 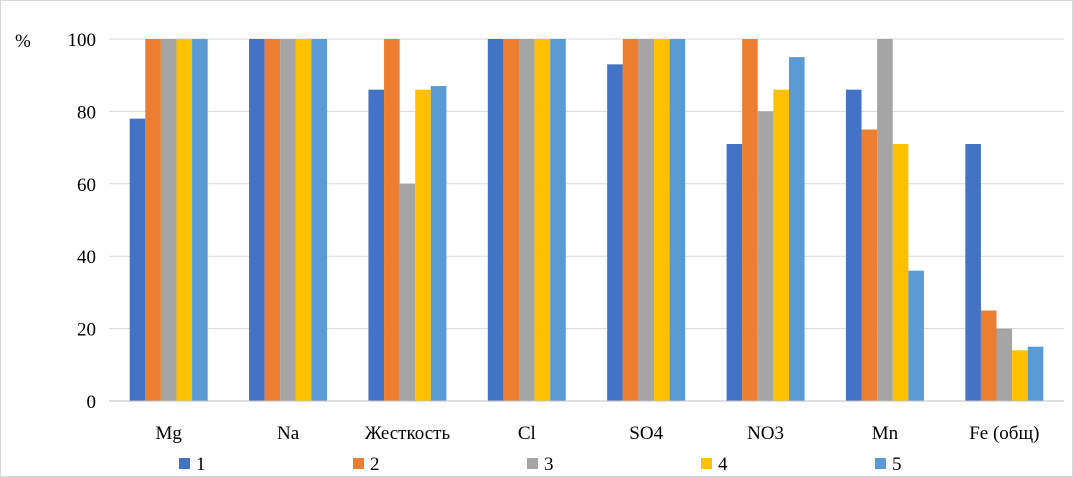 What do you see at coordinates (407, 292) in the screenshot?
I see `bar-Жесткость-series-3` at bounding box center [407, 292].